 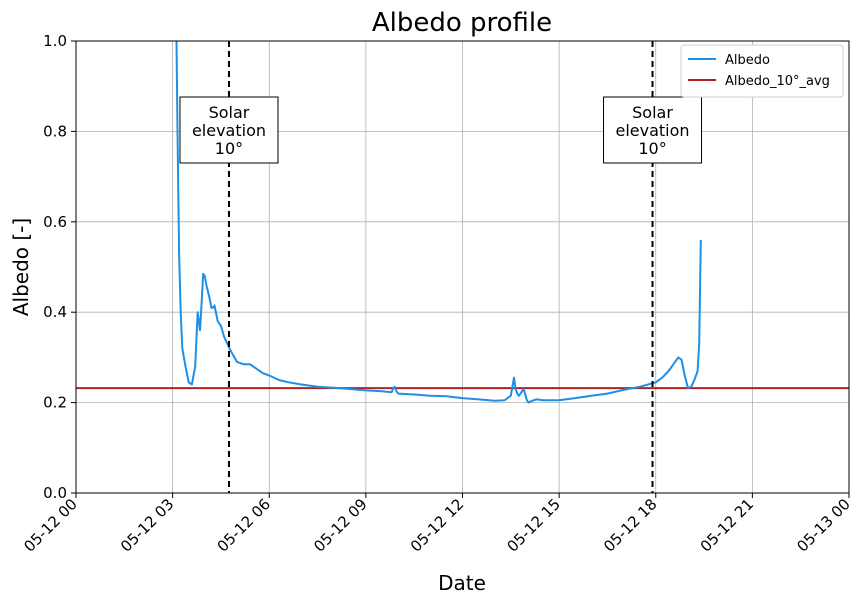 I want to click on y-tick-label: 0.8, so click(x=55, y=131).